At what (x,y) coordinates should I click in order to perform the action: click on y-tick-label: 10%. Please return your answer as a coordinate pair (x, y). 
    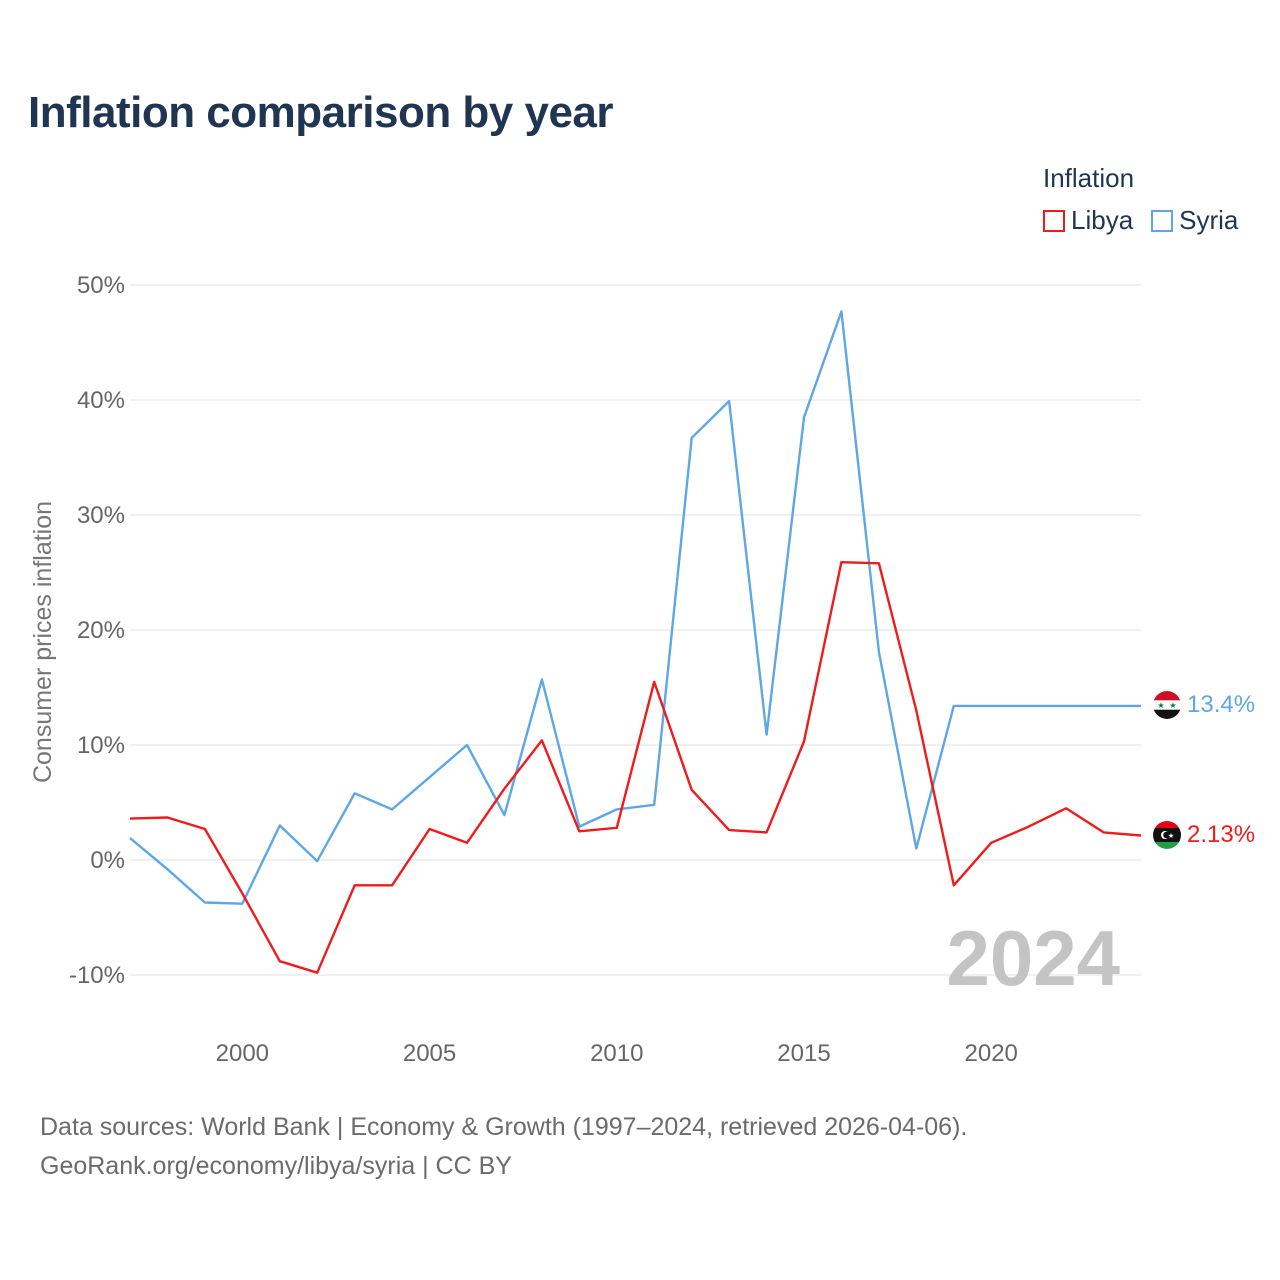
    Looking at the image, I should click on (101, 745).